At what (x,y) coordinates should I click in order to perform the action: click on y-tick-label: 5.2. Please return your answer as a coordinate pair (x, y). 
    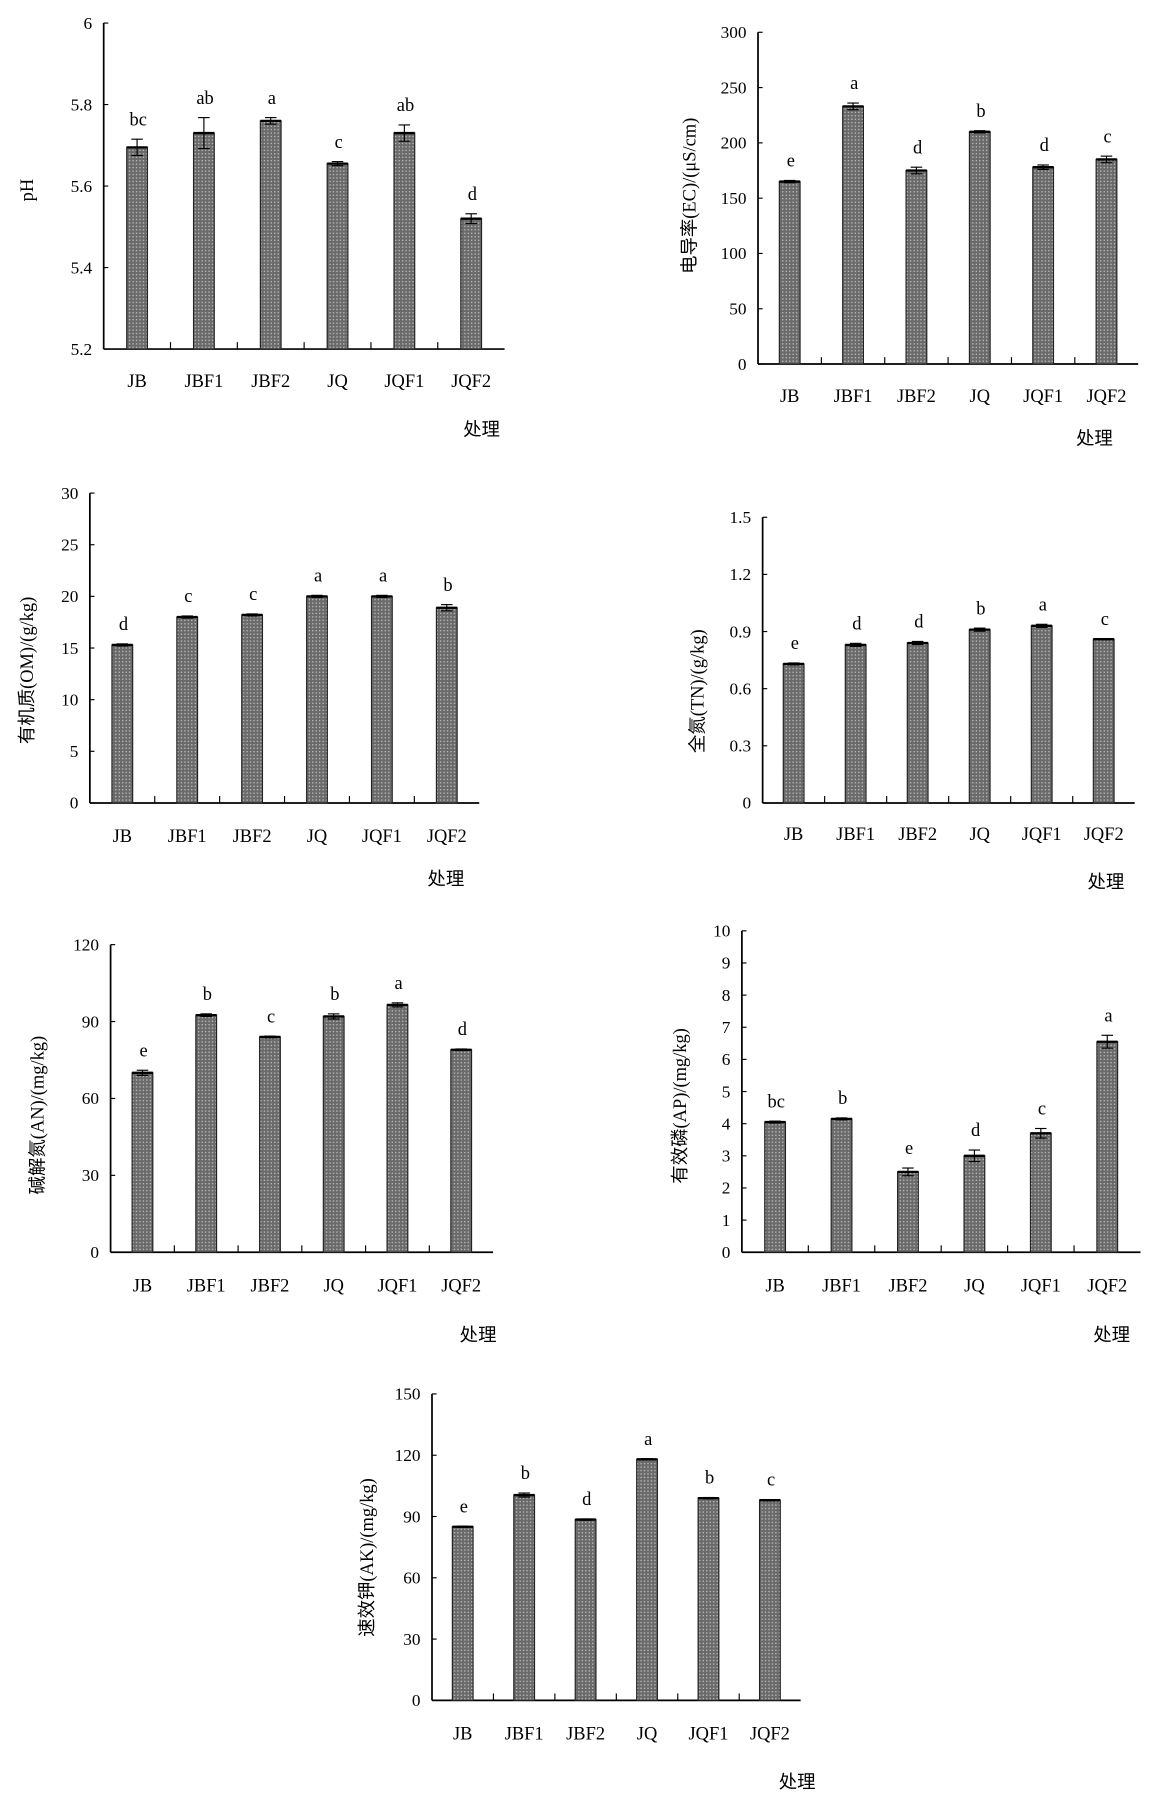
    Looking at the image, I should click on (82, 349).